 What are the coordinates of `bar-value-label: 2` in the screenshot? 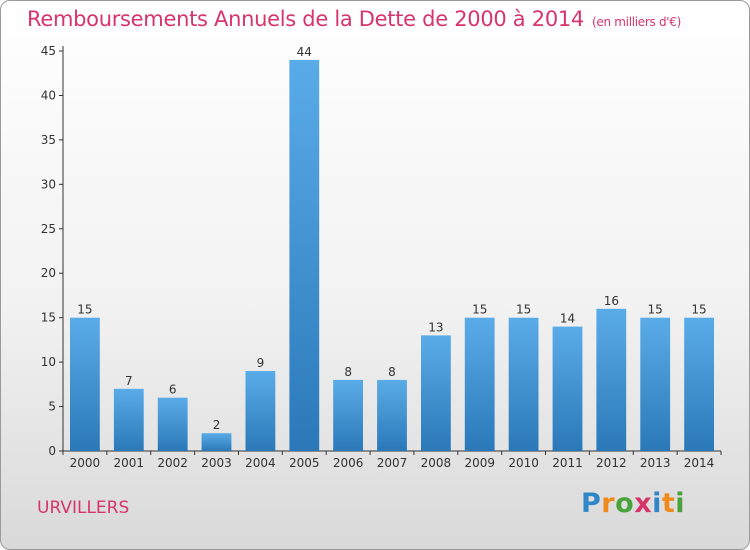 It's located at (217, 425).